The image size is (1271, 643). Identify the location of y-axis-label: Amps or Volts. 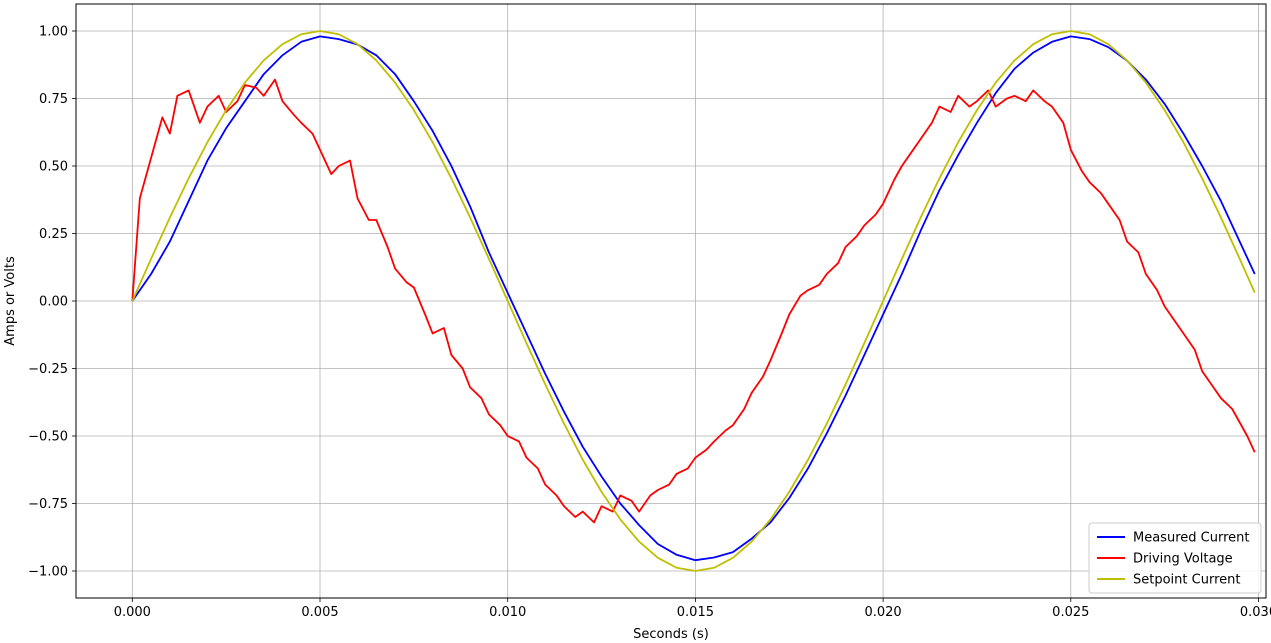
(10, 301).